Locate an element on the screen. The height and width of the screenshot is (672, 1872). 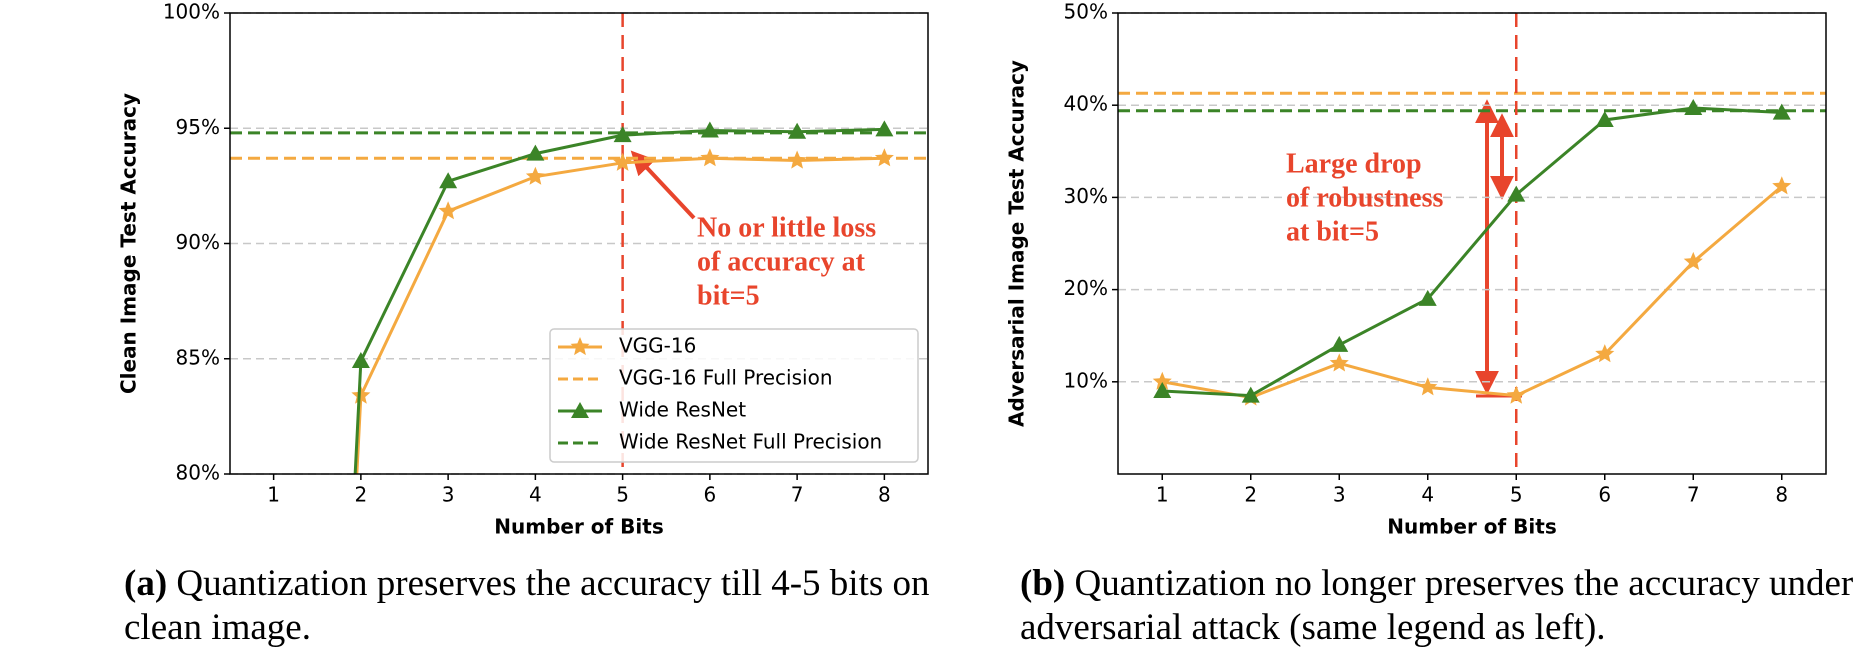
annotation: Large drop is located at coordinates (1354, 163).